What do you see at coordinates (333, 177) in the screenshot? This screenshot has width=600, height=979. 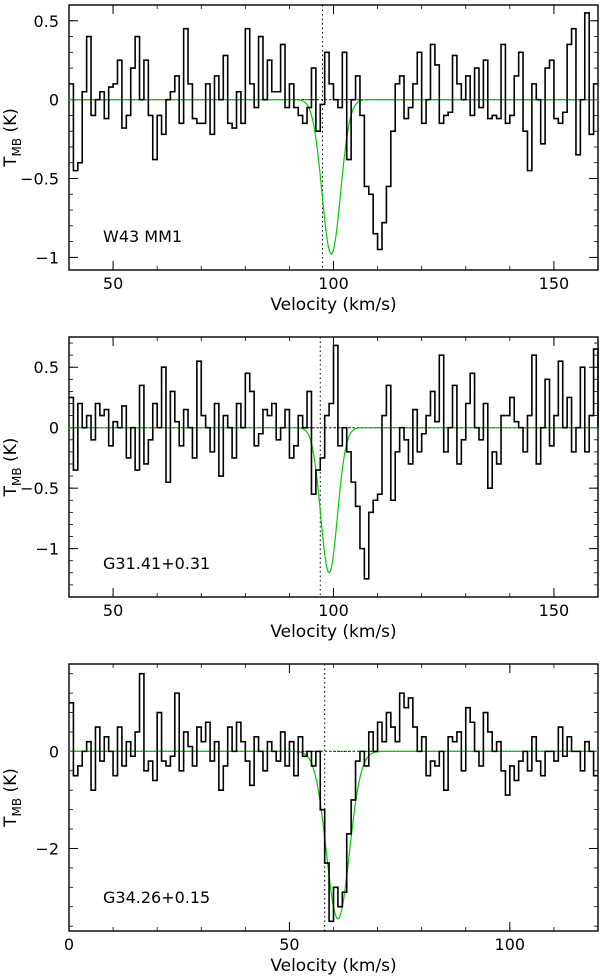 I see `gaussian-fit-line` at bounding box center [333, 177].